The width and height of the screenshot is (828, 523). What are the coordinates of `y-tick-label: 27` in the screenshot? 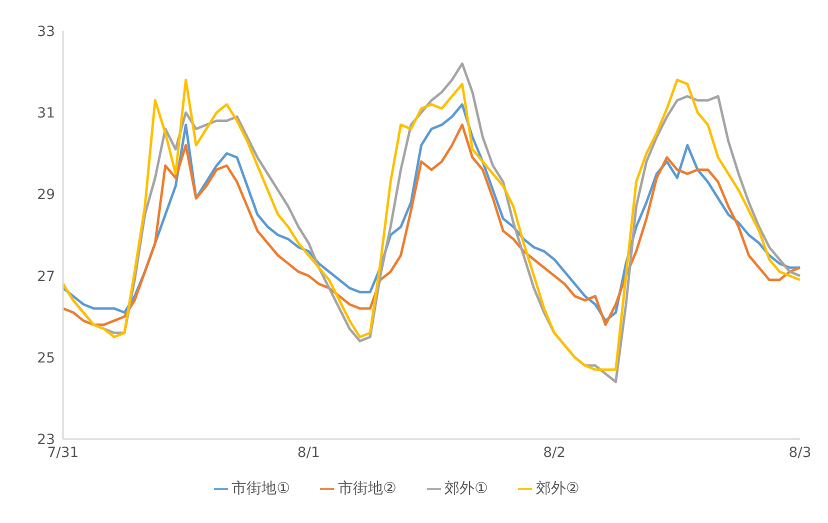 It's located at (46, 276).